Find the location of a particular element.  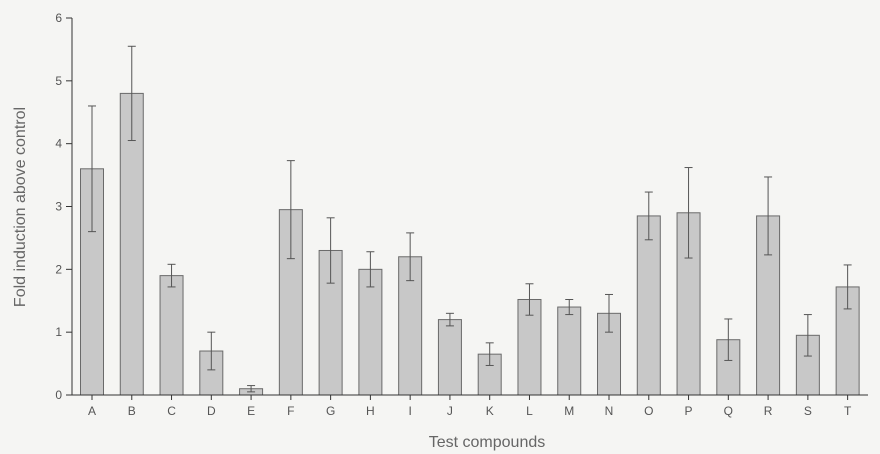

error-bar-j is located at coordinates (449, 319).